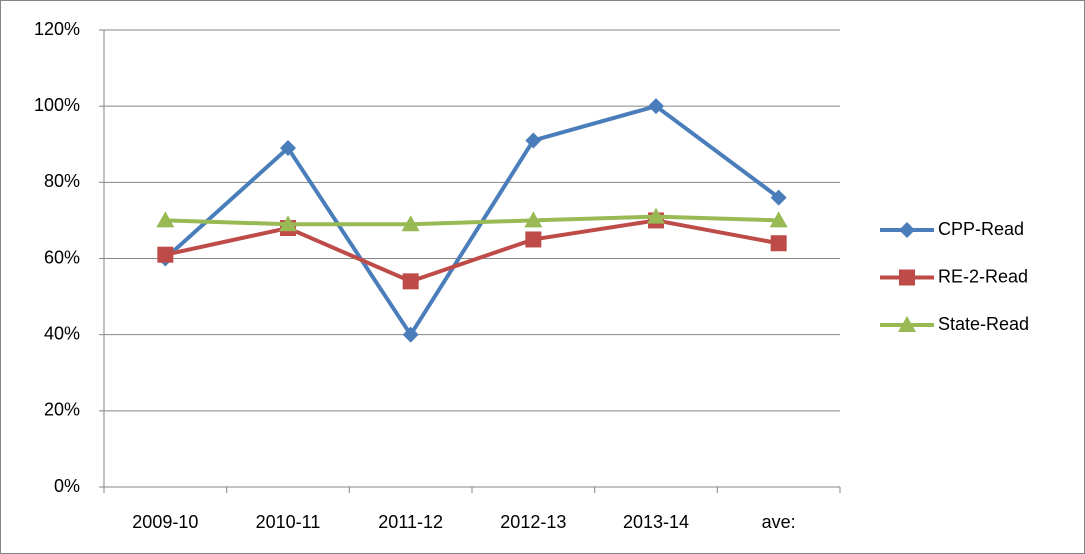  What do you see at coordinates (62, 181) in the screenshot?
I see `y-tick-label: 80%` at bounding box center [62, 181].